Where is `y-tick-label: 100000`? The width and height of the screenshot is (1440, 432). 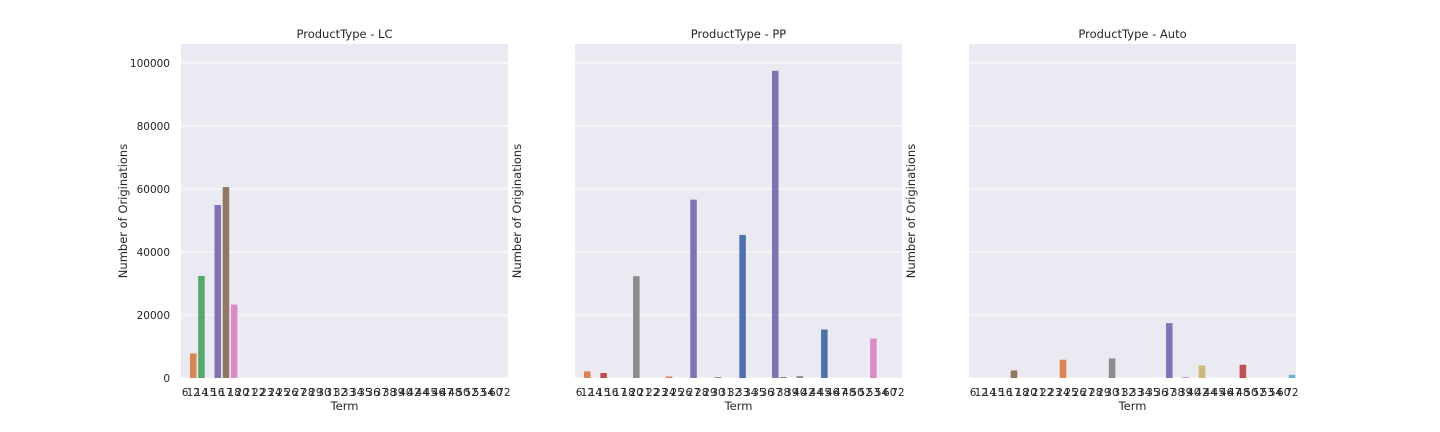
y-tick-label: 100000 is located at coordinates (150, 64).